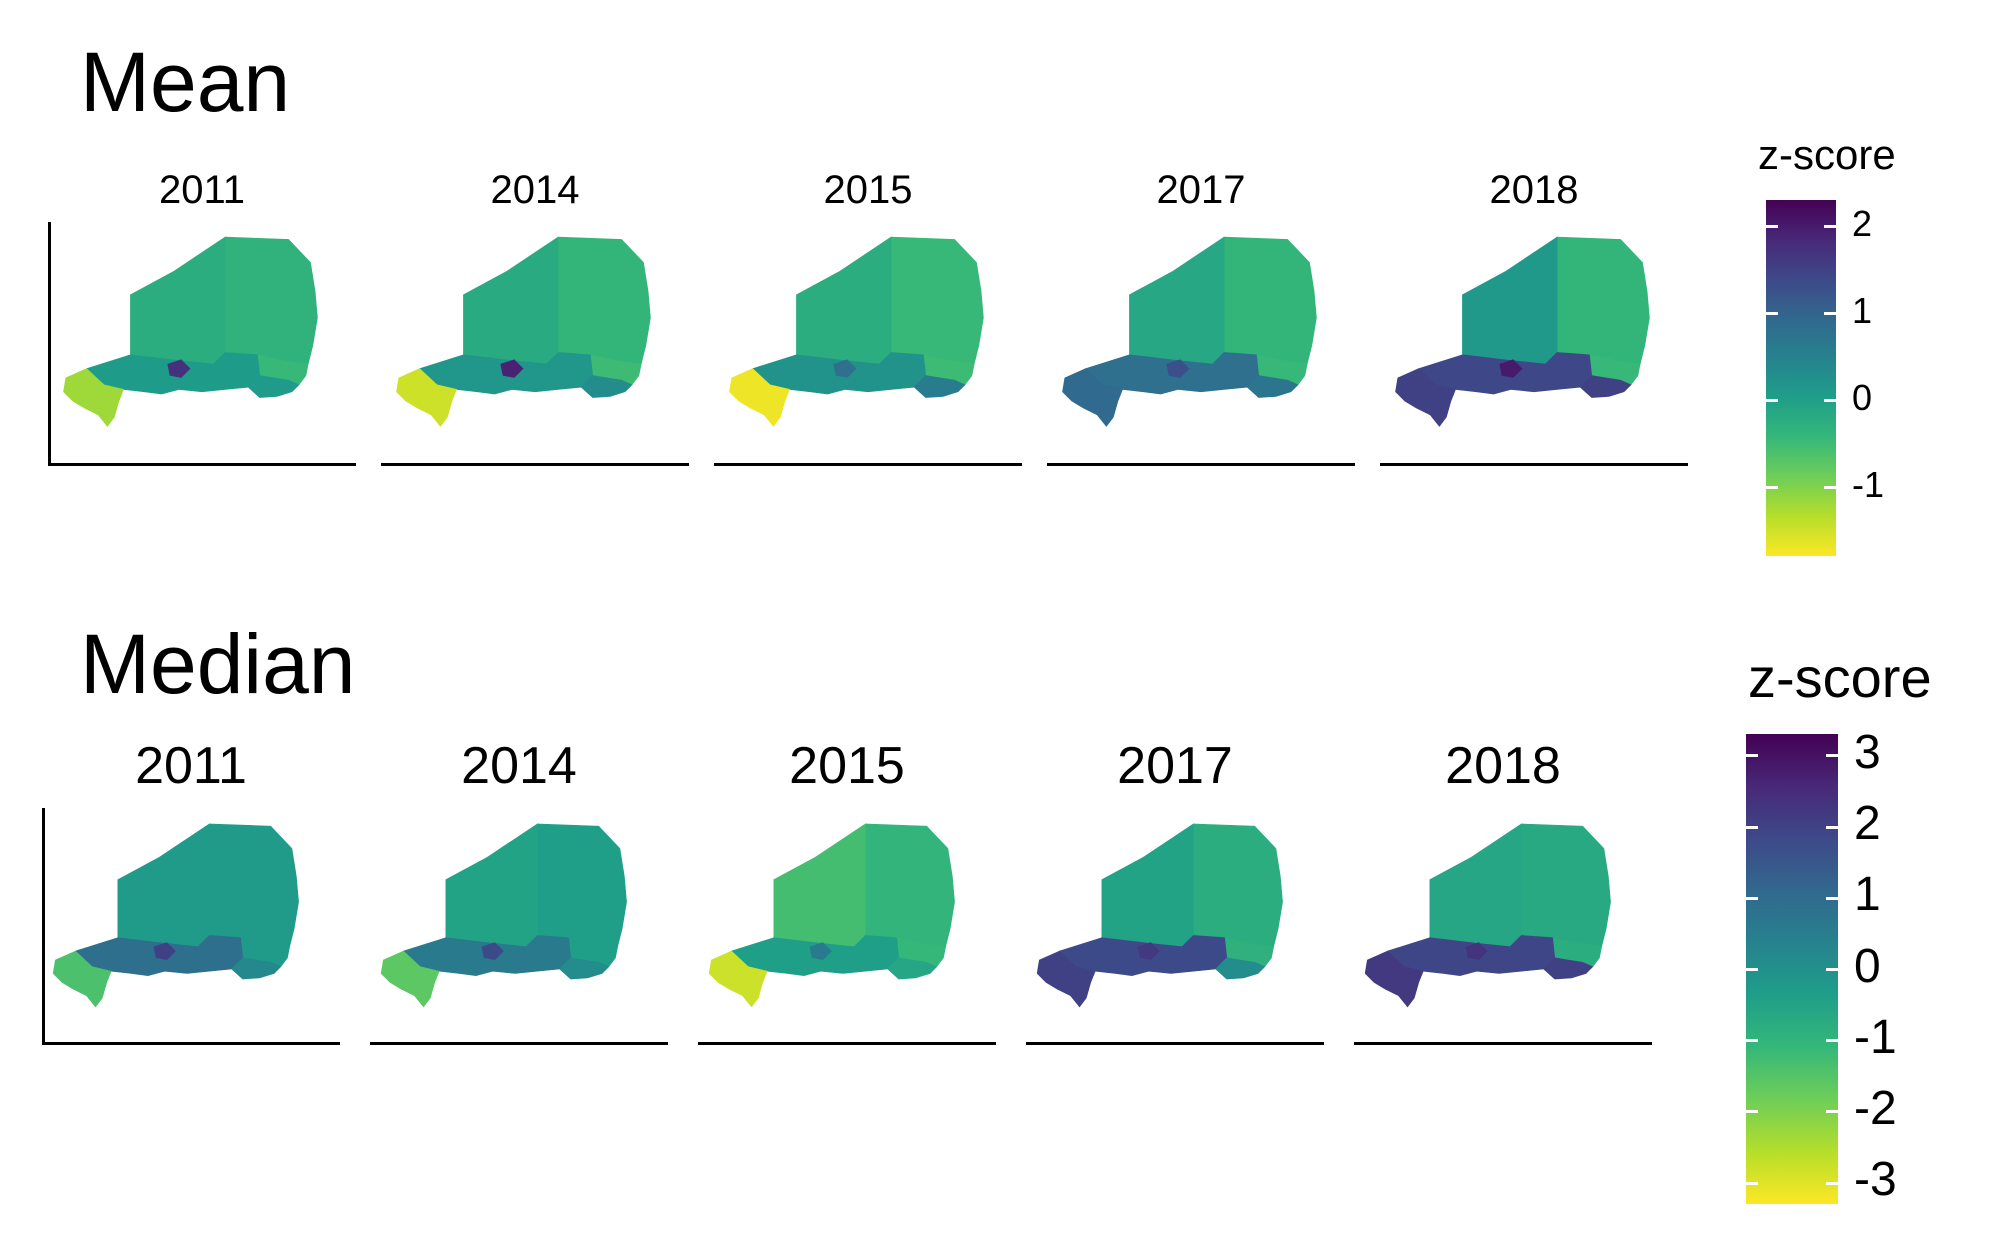 This screenshot has height=1241, width=1994. I want to click on map-panel-2014: 2014, so click(519, 895).